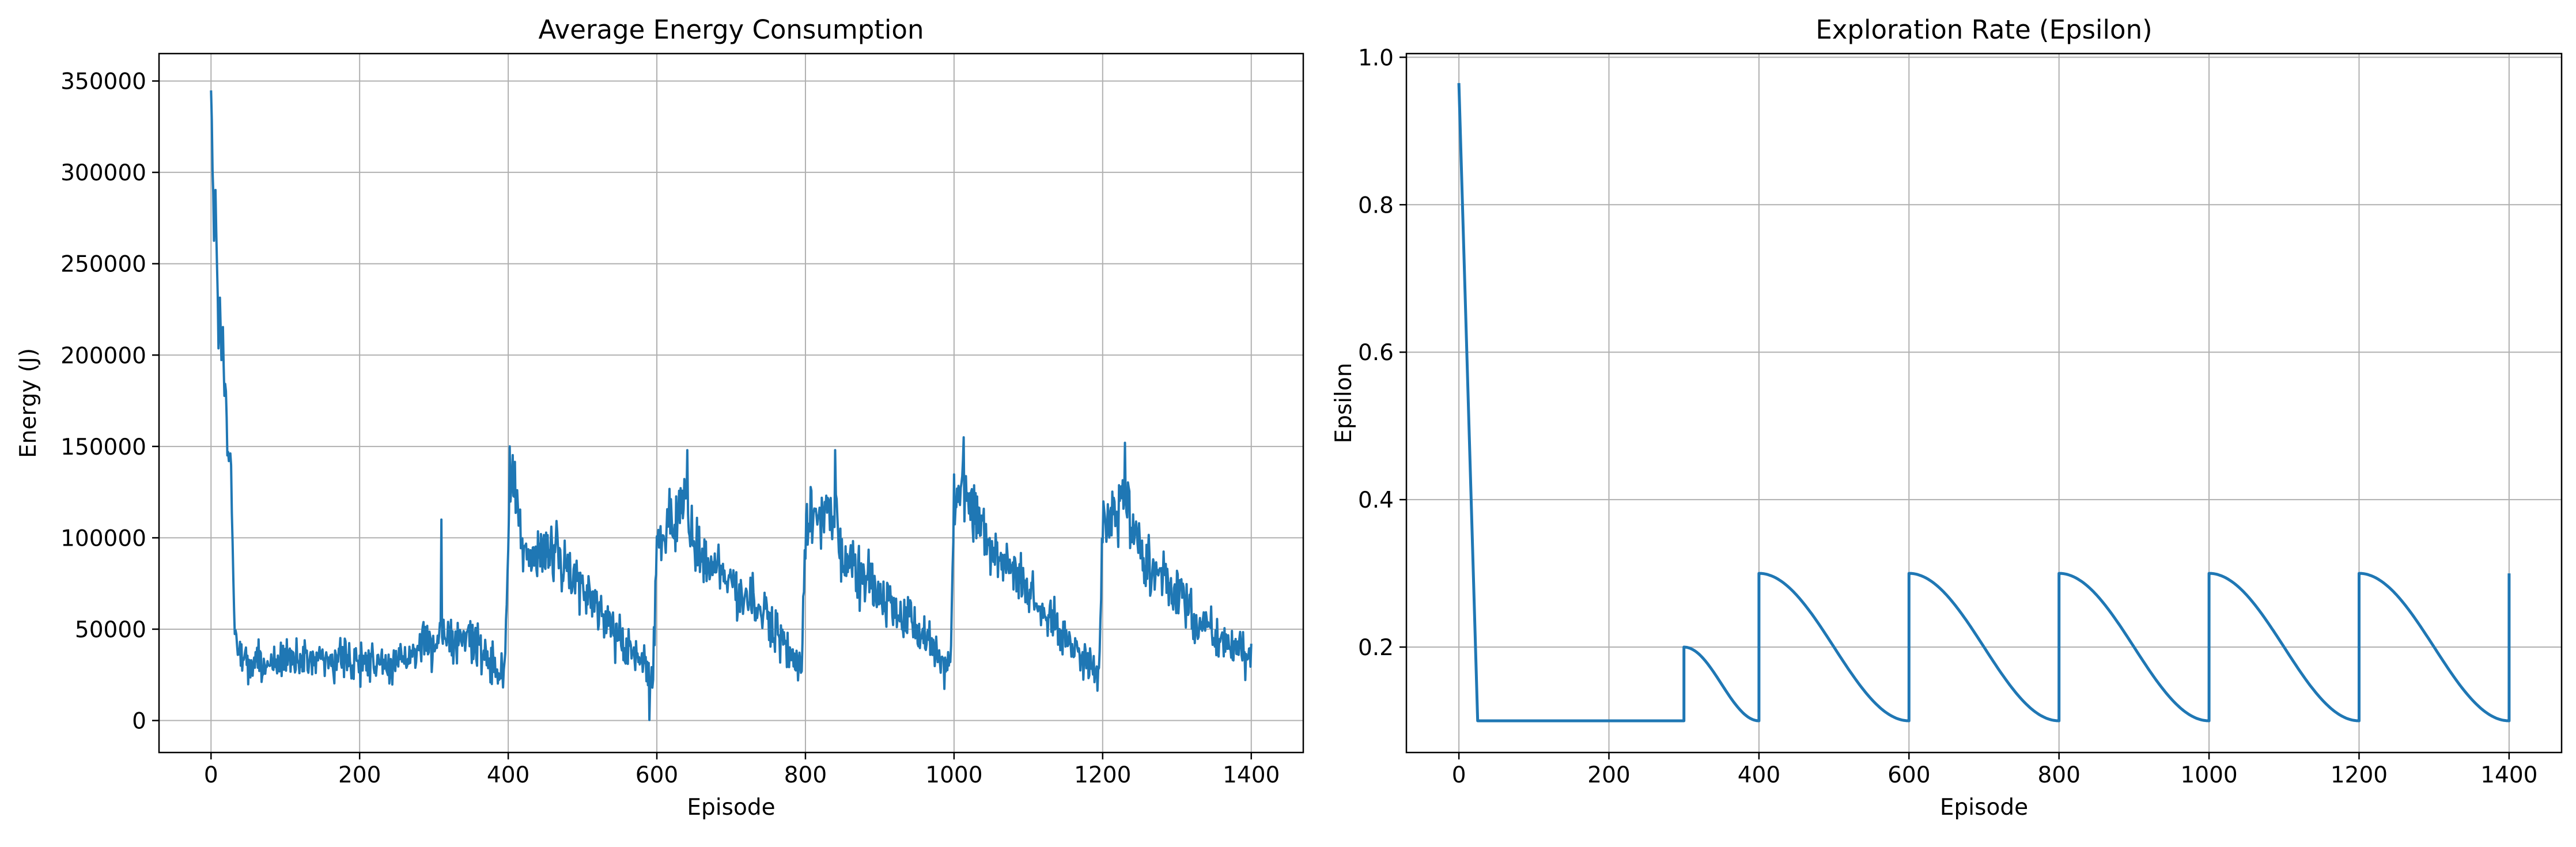  I want to click on epsilon-x-axis-label: Episode, so click(1984, 807).